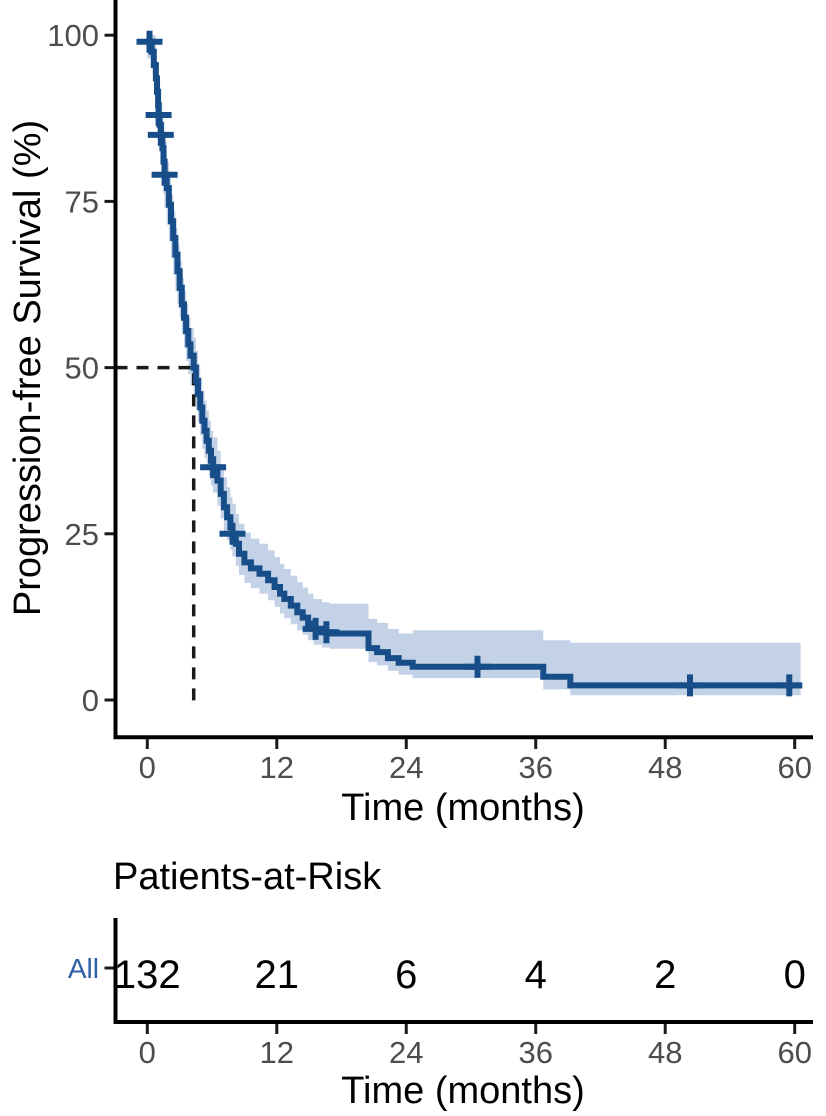 The height and width of the screenshot is (1116, 826). I want to click on y-axis-title: Progression-free Survival (%), so click(28, 368).